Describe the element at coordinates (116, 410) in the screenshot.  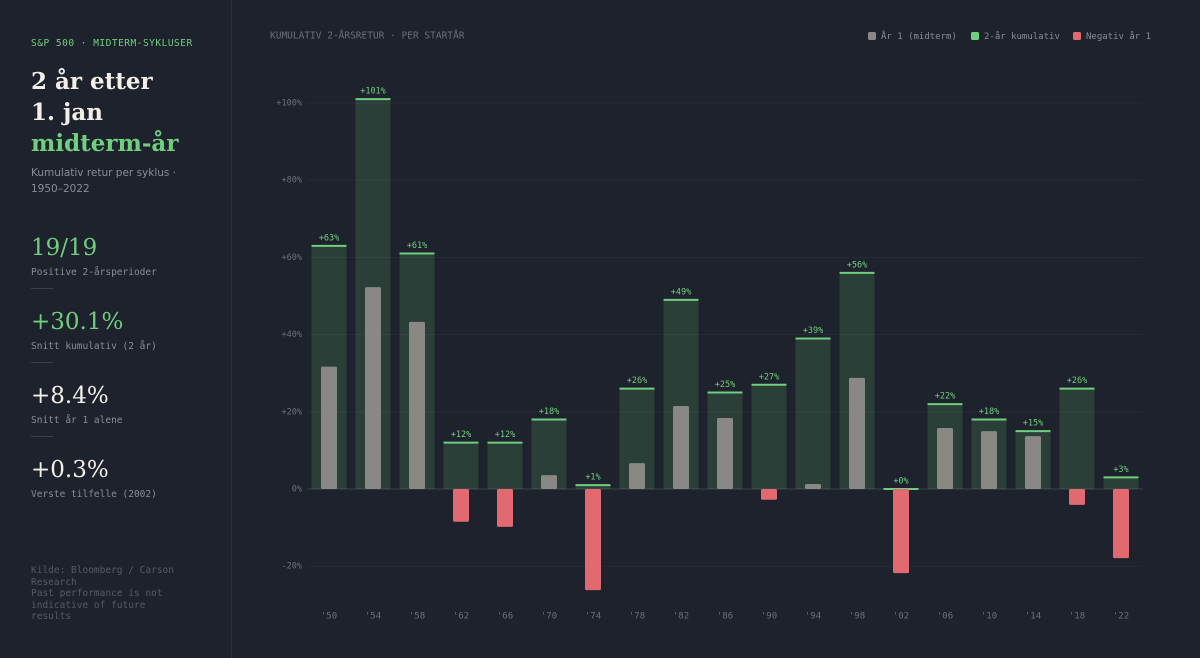
I see `stat: +8.4% Snitt år 1 alene` at that location.